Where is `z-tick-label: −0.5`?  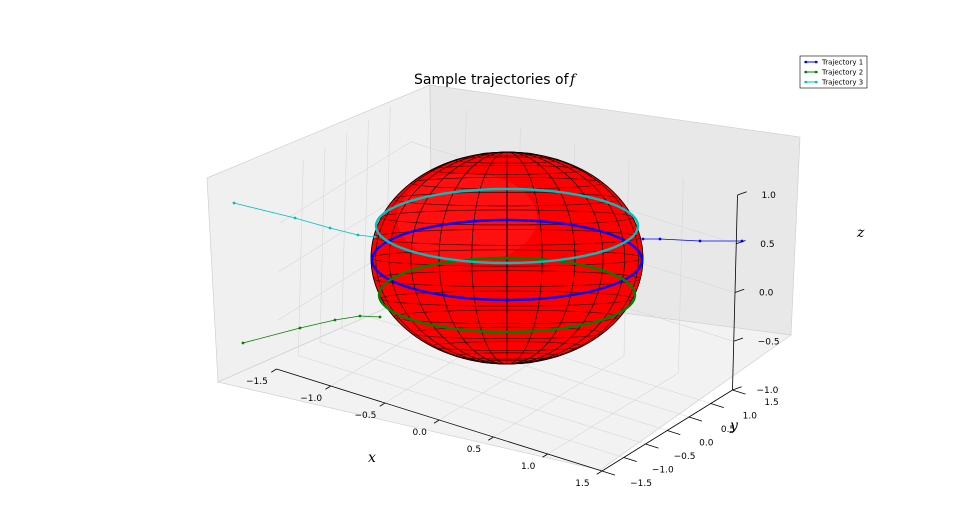 z-tick-label: −0.5 is located at coordinates (769, 342).